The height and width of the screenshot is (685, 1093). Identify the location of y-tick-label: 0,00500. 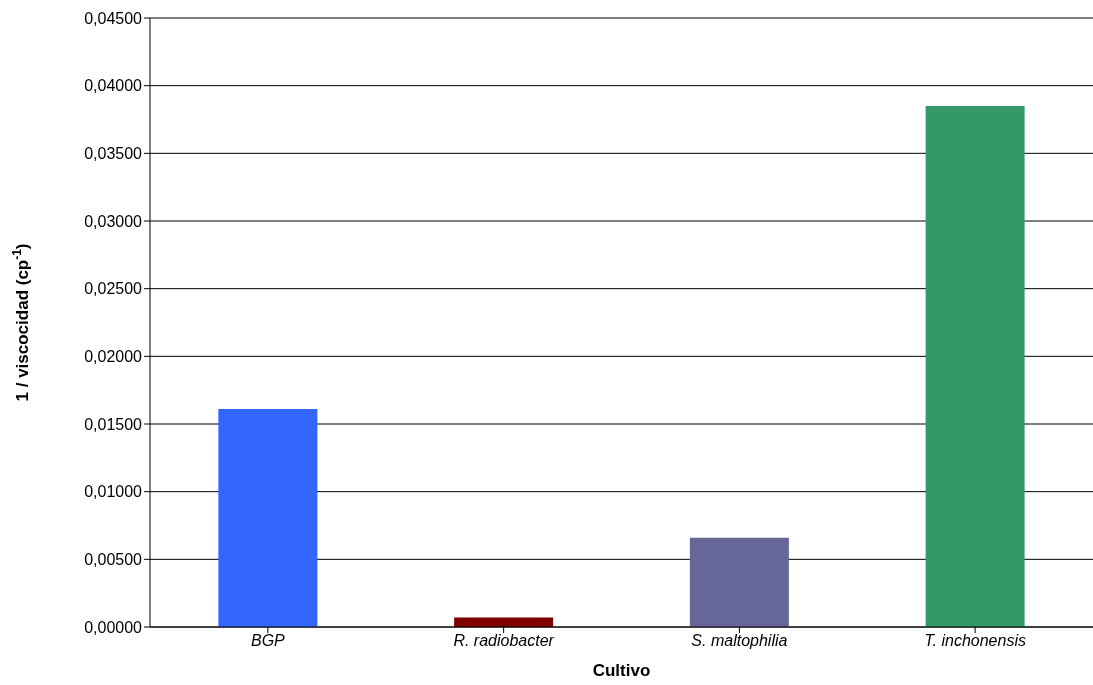
(113, 560).